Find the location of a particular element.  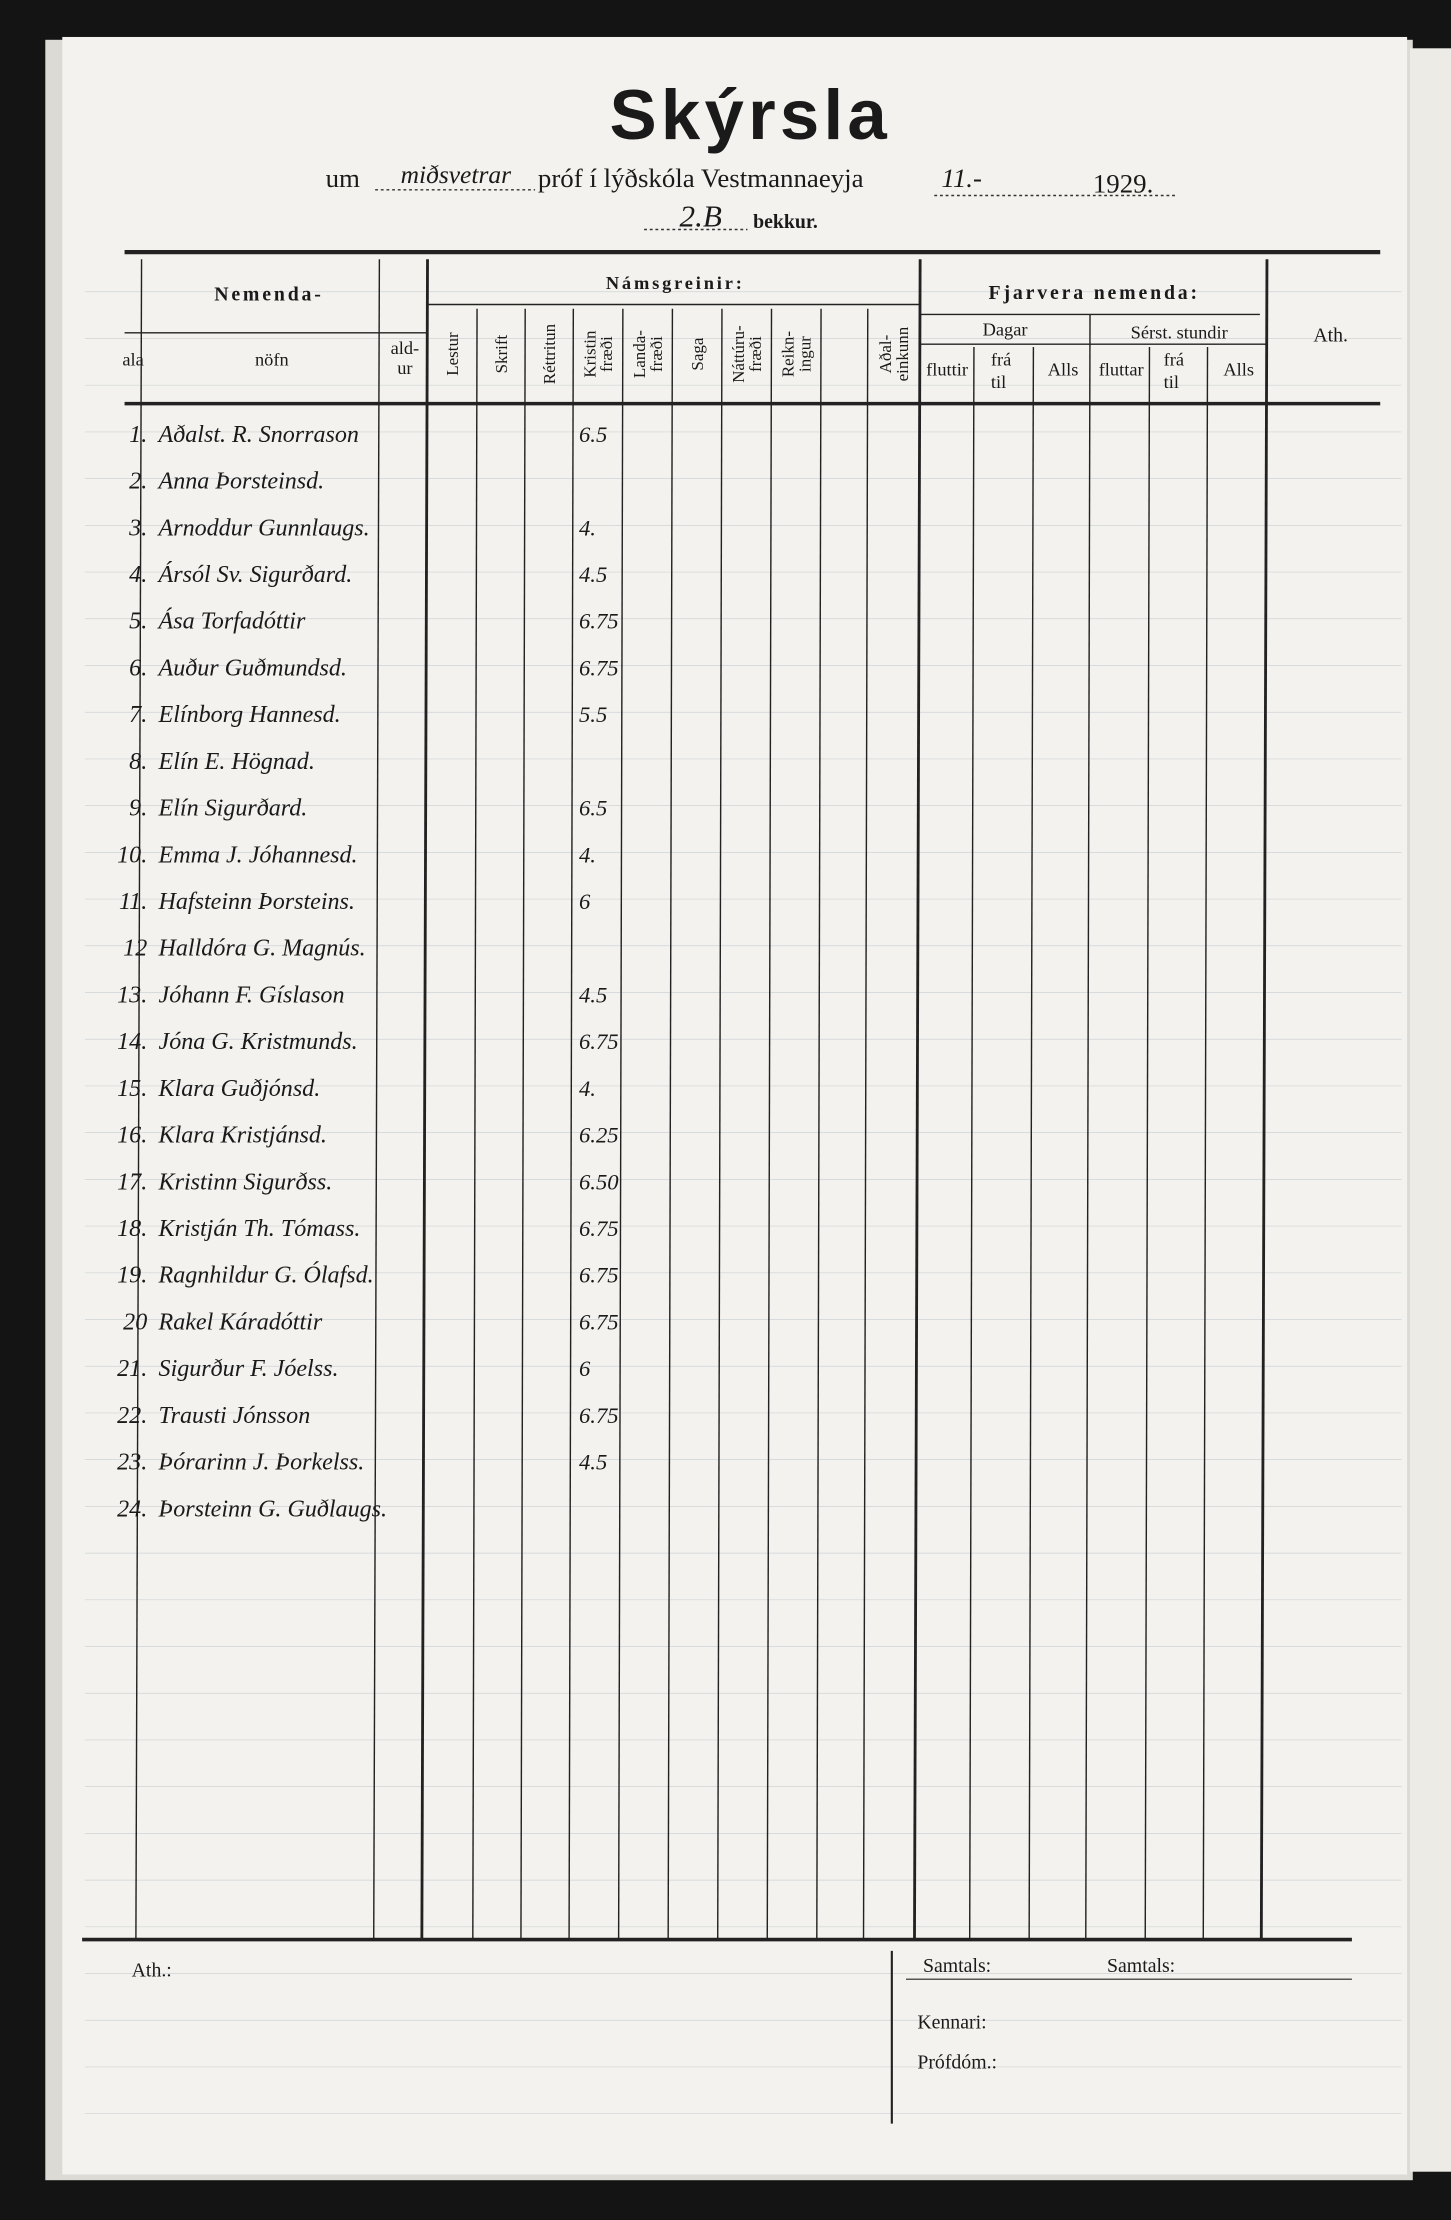

row-number: 15. is located at coordinates (132, 1089).